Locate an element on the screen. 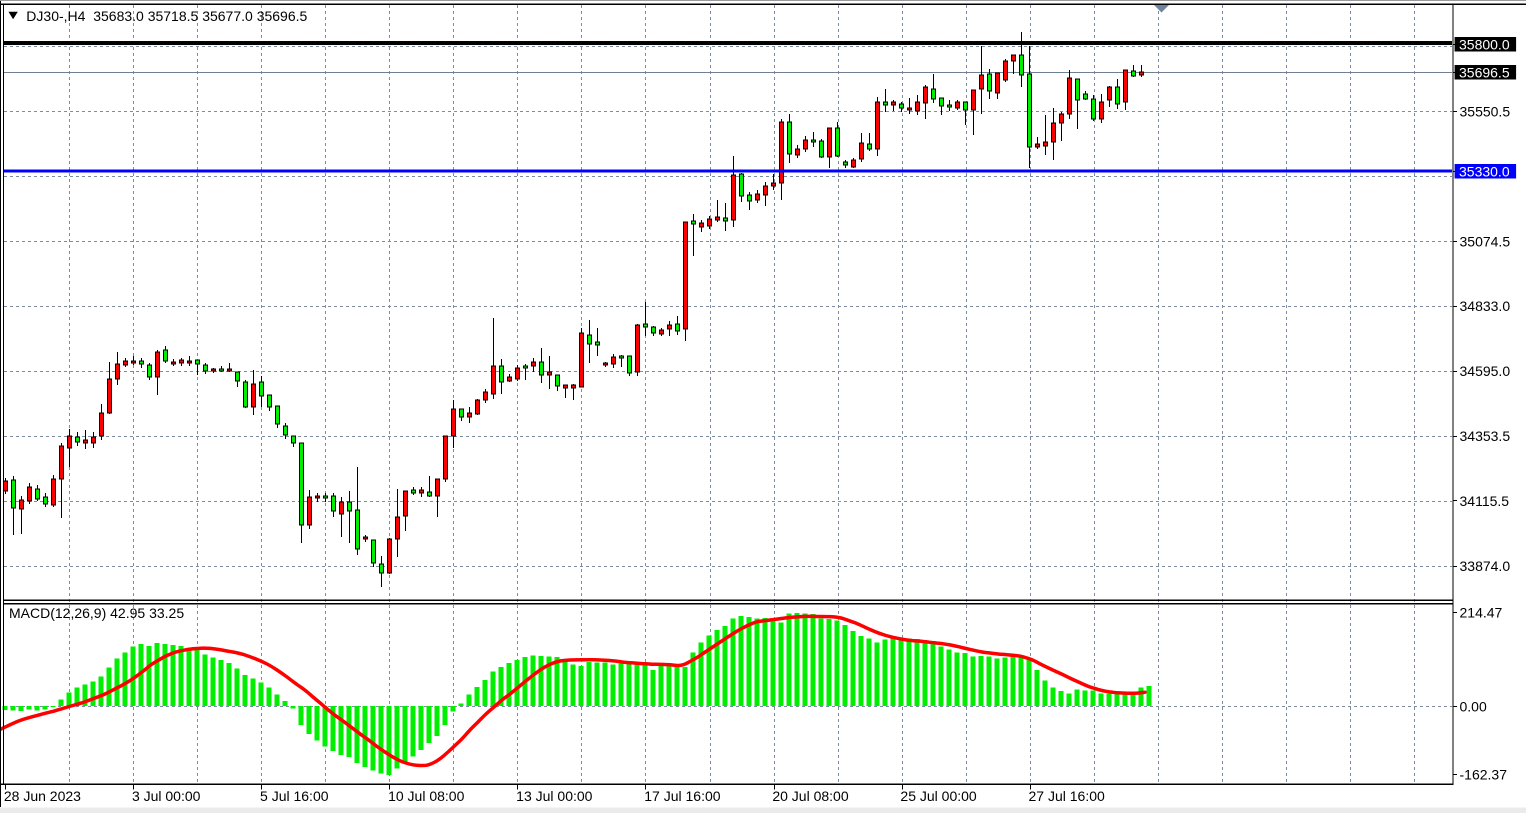  svg-text: 34115.5 is located at coordinates (1485, 501).